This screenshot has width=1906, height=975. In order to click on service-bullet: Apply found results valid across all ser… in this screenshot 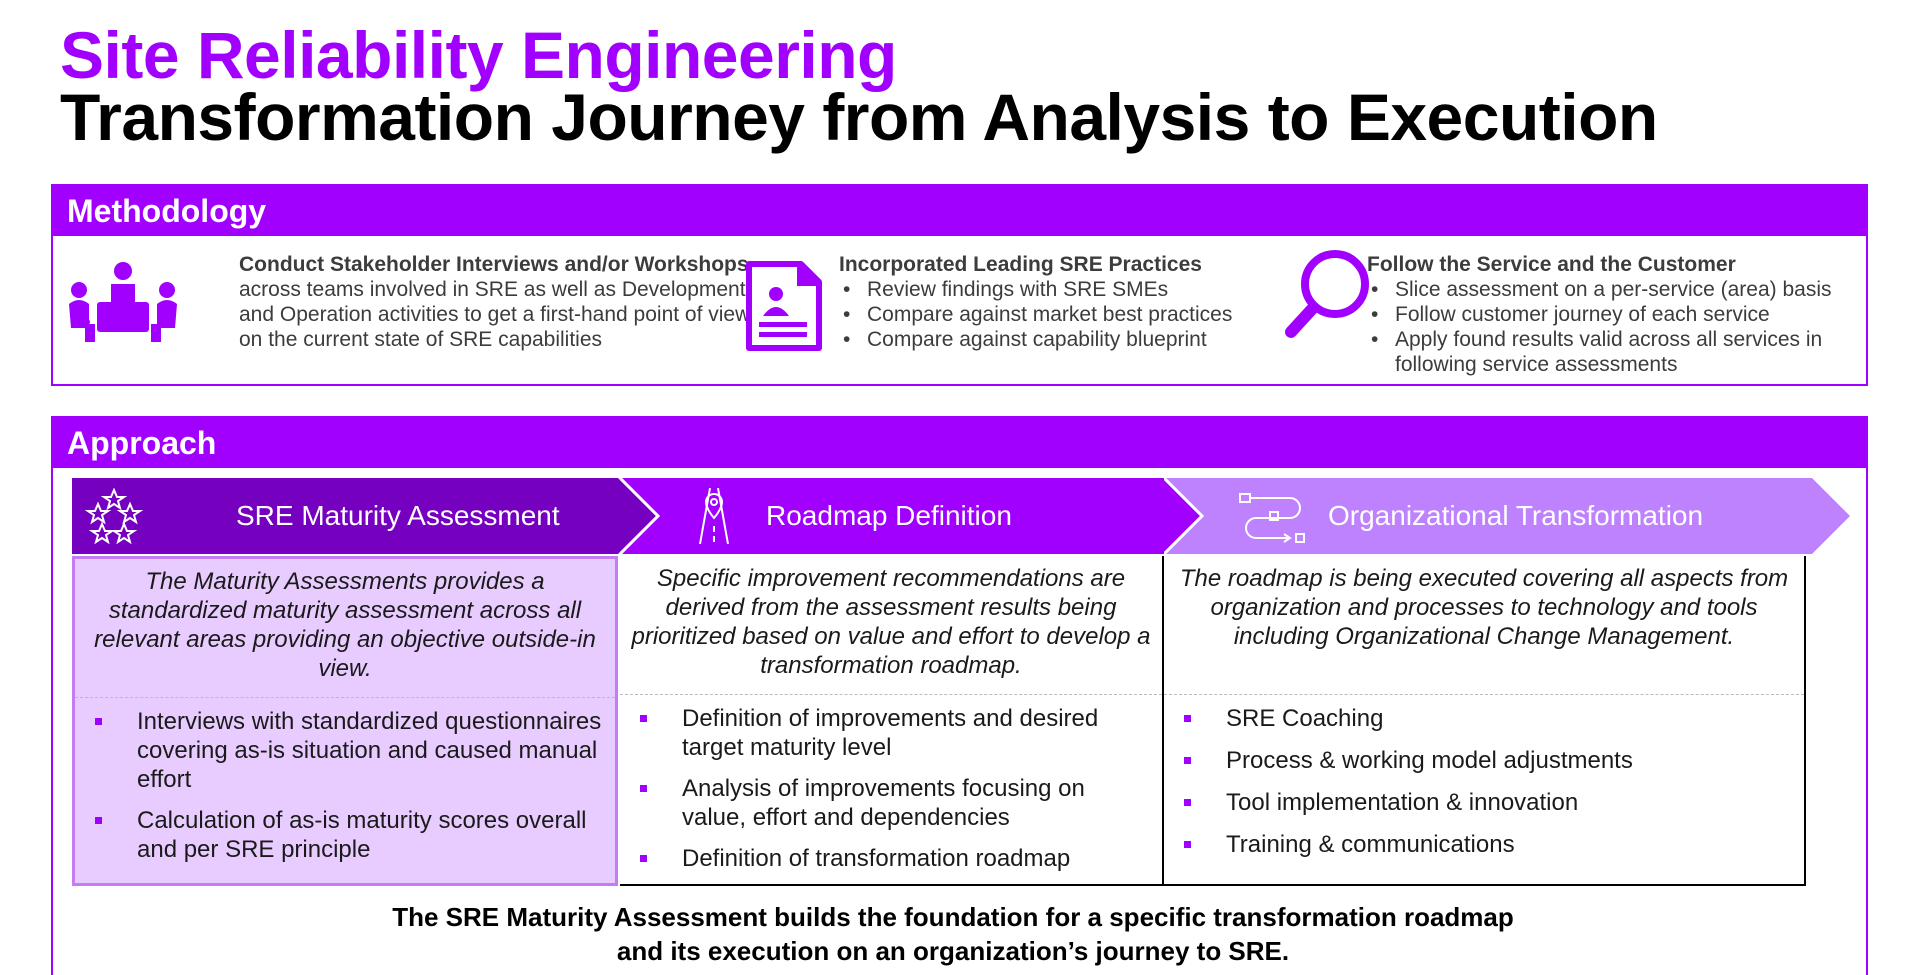, I will do `click(1622, 352)`.